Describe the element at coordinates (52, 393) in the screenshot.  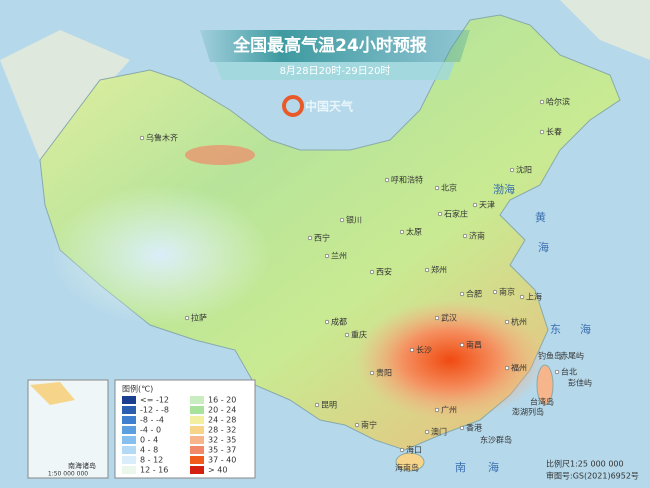
I see `inset-land` at that location.